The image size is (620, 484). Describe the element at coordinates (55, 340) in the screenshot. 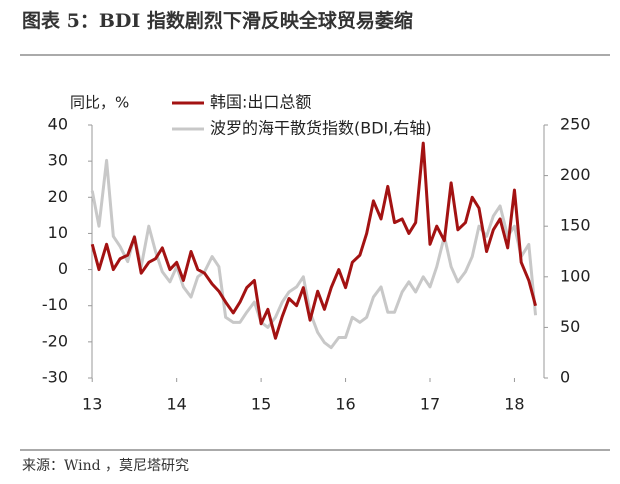

I see `y-tick-label: -20` at that location.